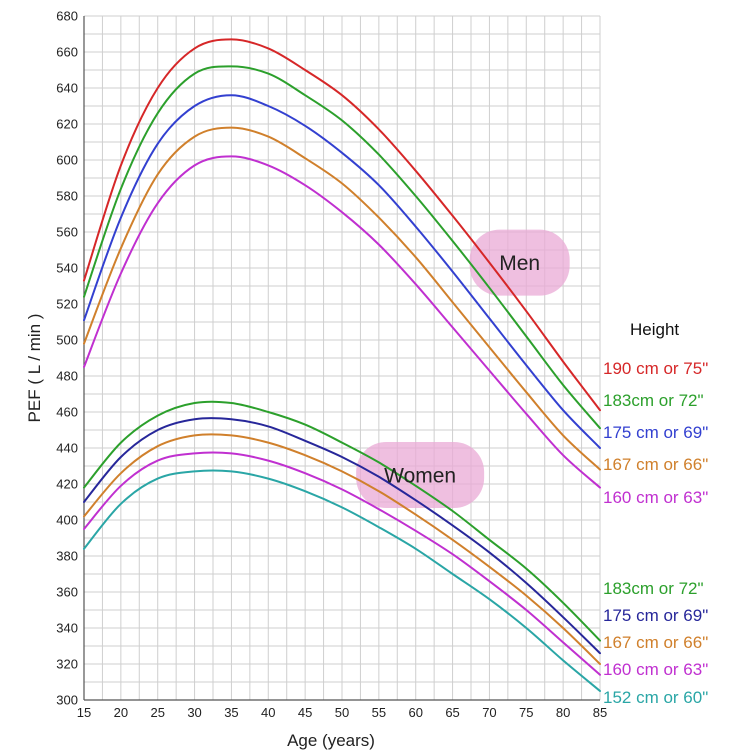 Image resolution: width=742 pixels, height=755 pixels. I want to click on x-tick-label: 40, so click(268, 712).